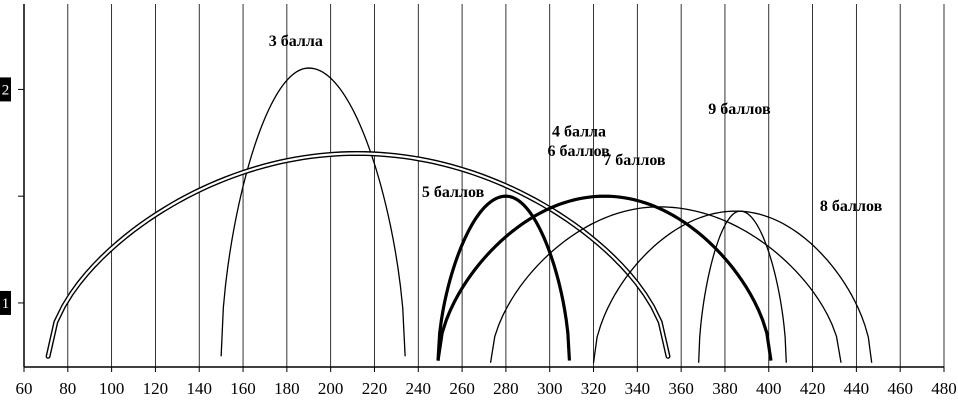 This screenshot has width=958, height=401. What do you see at coordinates (851, 206) in the screenshot?
I see `series-label-6: 8 баллов` at bounding box center [851, 206].